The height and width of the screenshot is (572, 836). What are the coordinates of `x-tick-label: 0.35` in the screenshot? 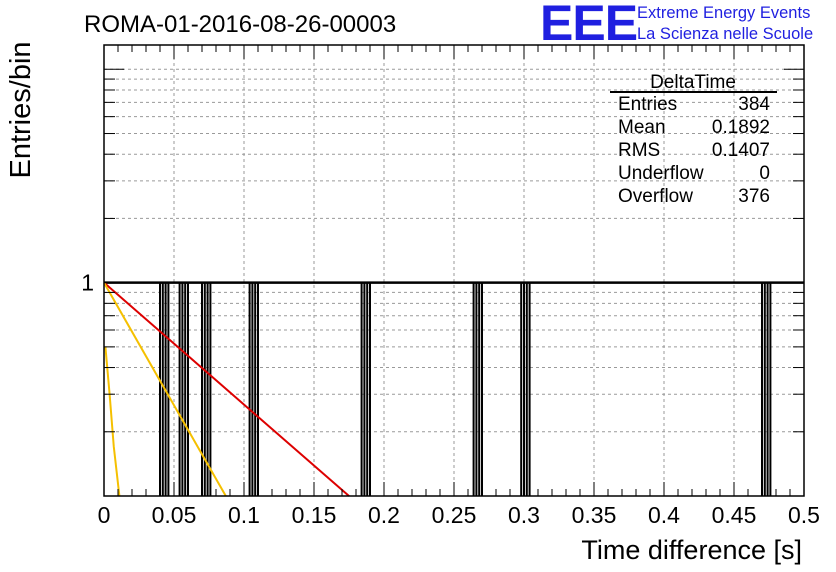 It's located at (594, 515).